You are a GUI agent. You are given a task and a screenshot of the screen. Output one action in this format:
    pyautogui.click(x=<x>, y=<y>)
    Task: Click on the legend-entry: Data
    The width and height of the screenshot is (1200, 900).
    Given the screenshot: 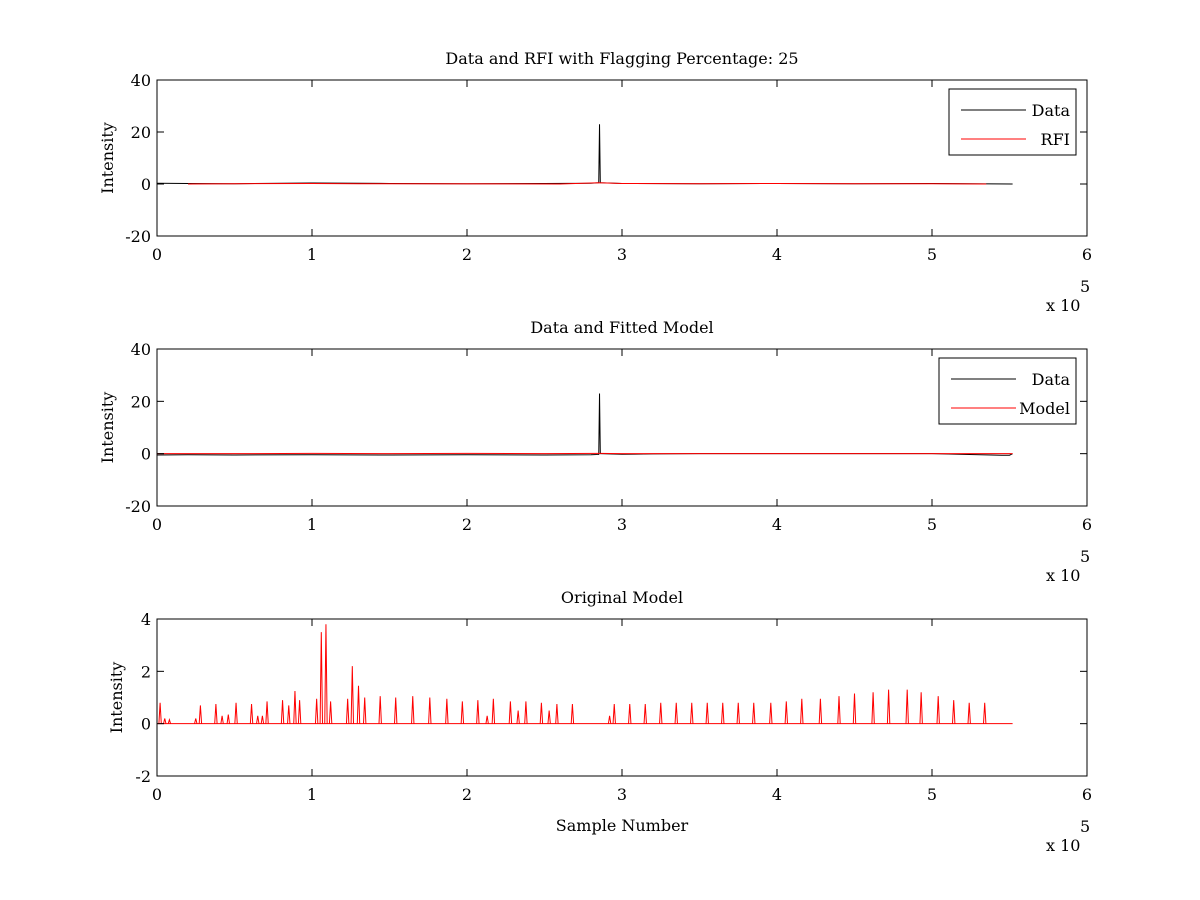 What is the action you would take?
    pyautogui.click(x=1051, y=379)
    